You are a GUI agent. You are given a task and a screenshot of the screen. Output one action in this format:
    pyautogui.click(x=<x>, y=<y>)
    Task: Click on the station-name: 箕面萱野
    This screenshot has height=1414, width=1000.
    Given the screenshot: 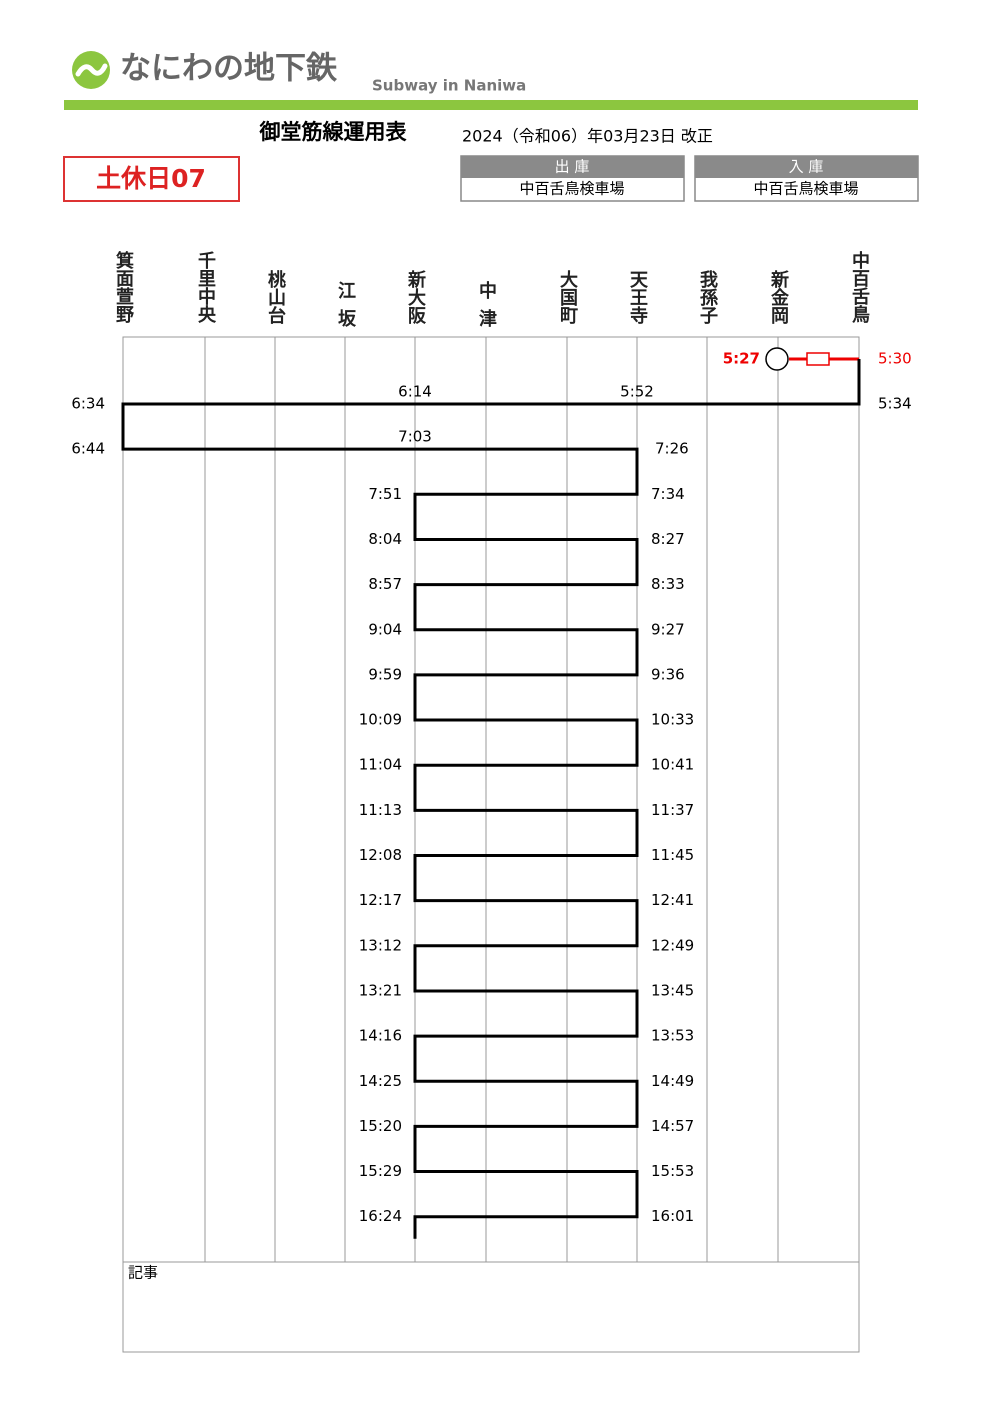 What is the action you would take?
    pyautogui.click(x=123, y=287)
    